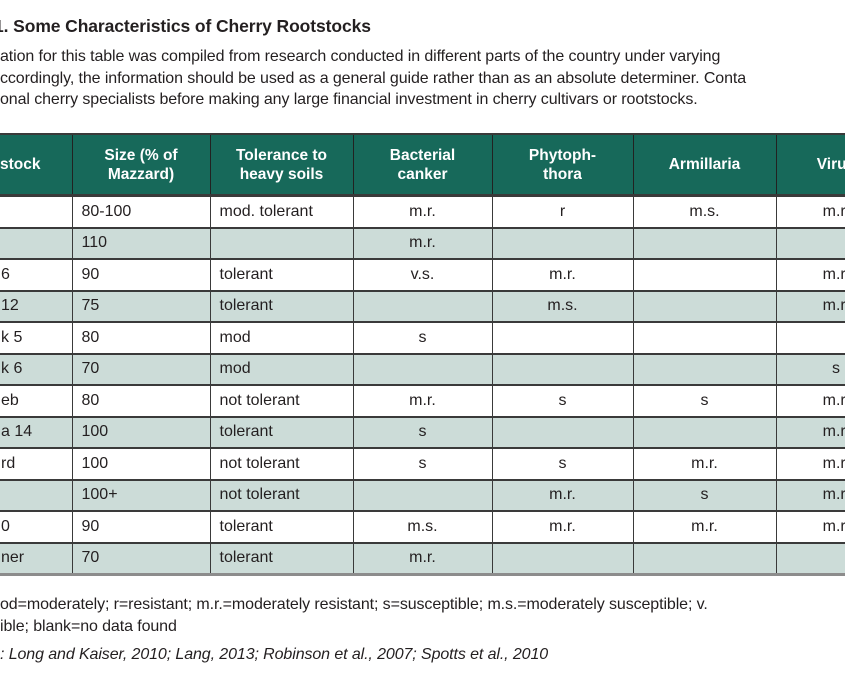 The image size is (845, 684). Describe the element at coordinates (830, 164) in the screenshot. I see `column-header-label: Virus` at that location.